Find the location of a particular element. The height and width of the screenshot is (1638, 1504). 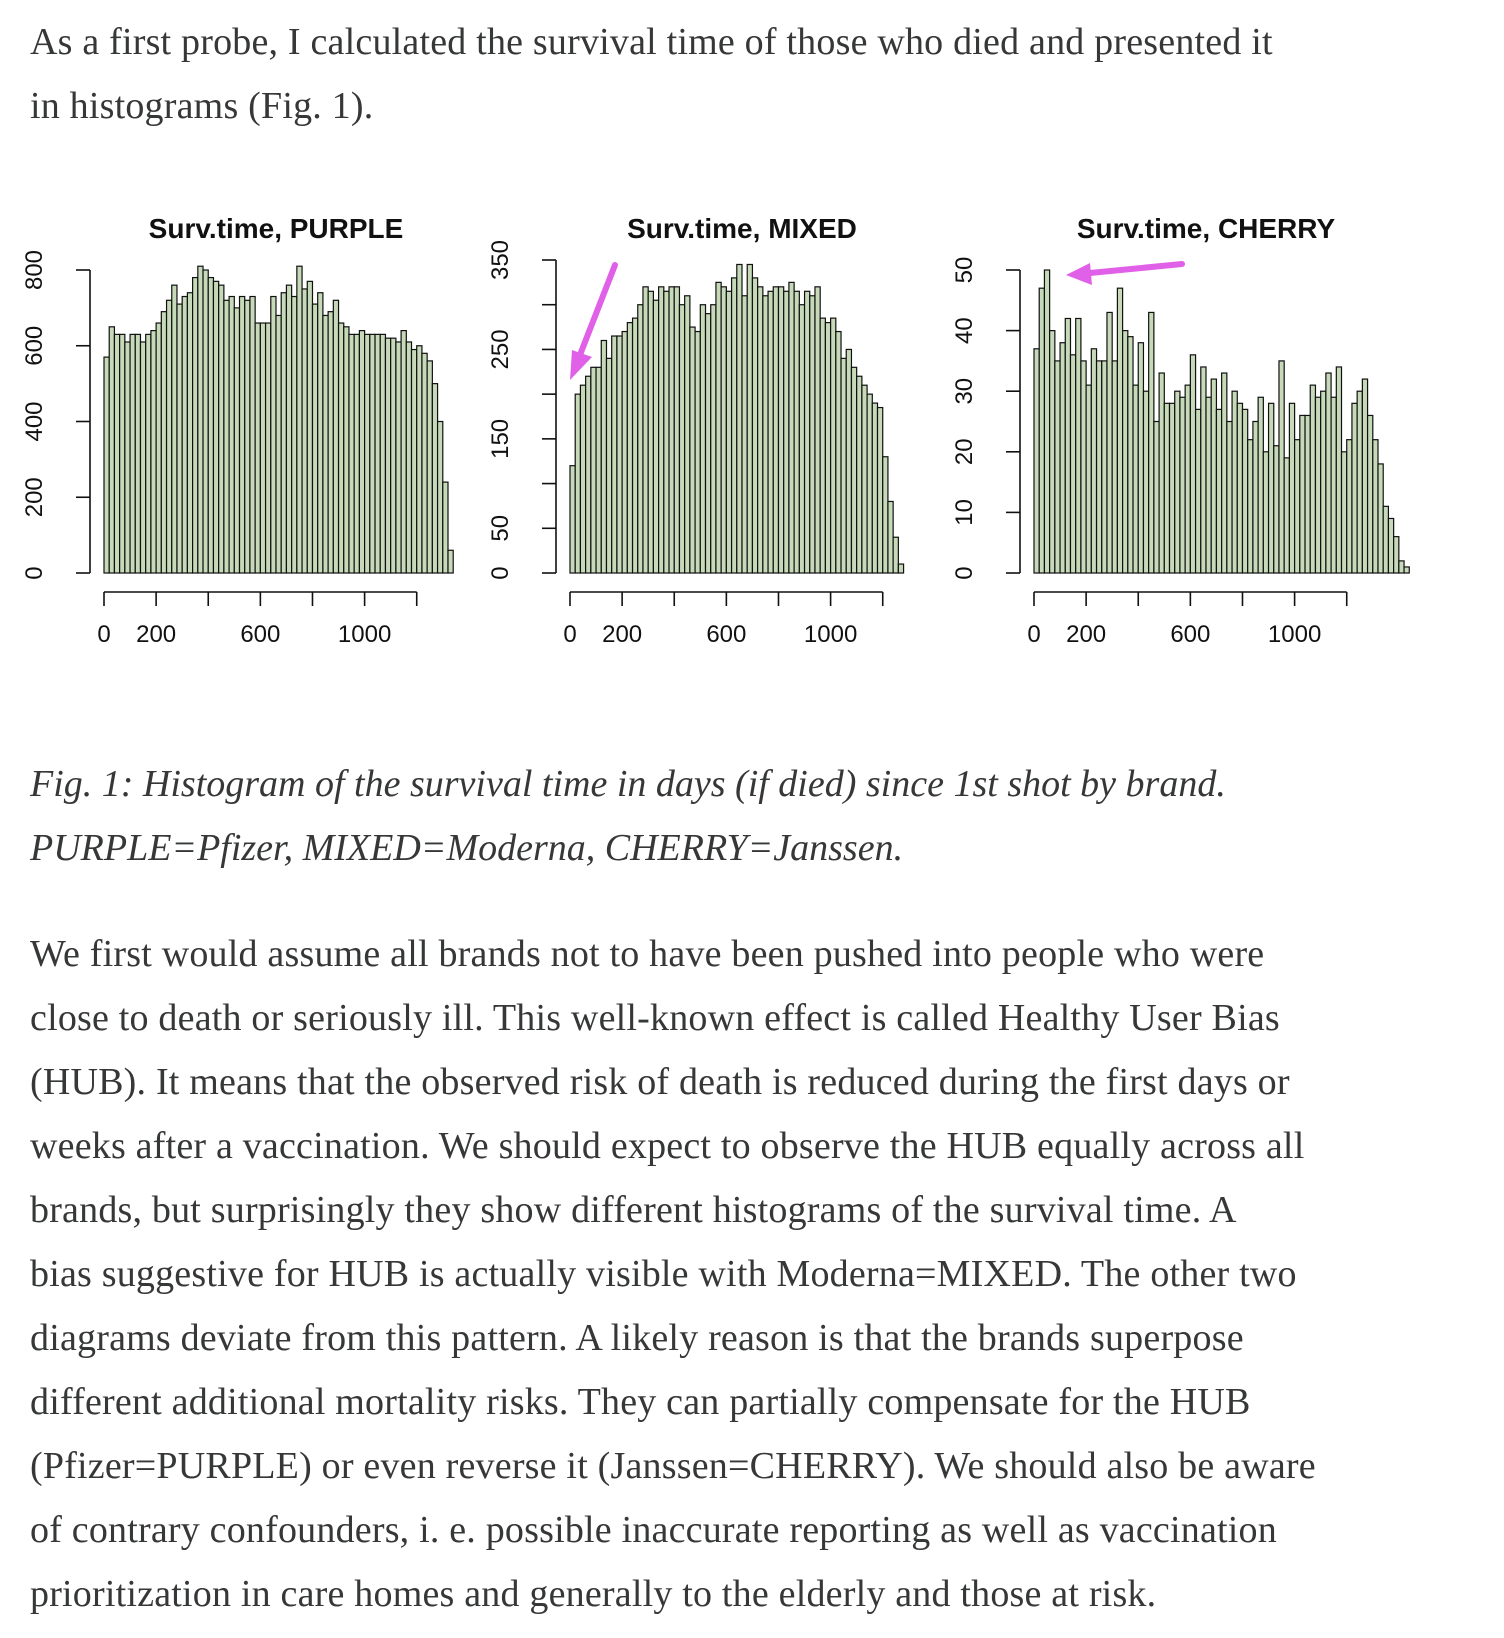

y-tick-label: 600 is located at coordinates (34, 346).